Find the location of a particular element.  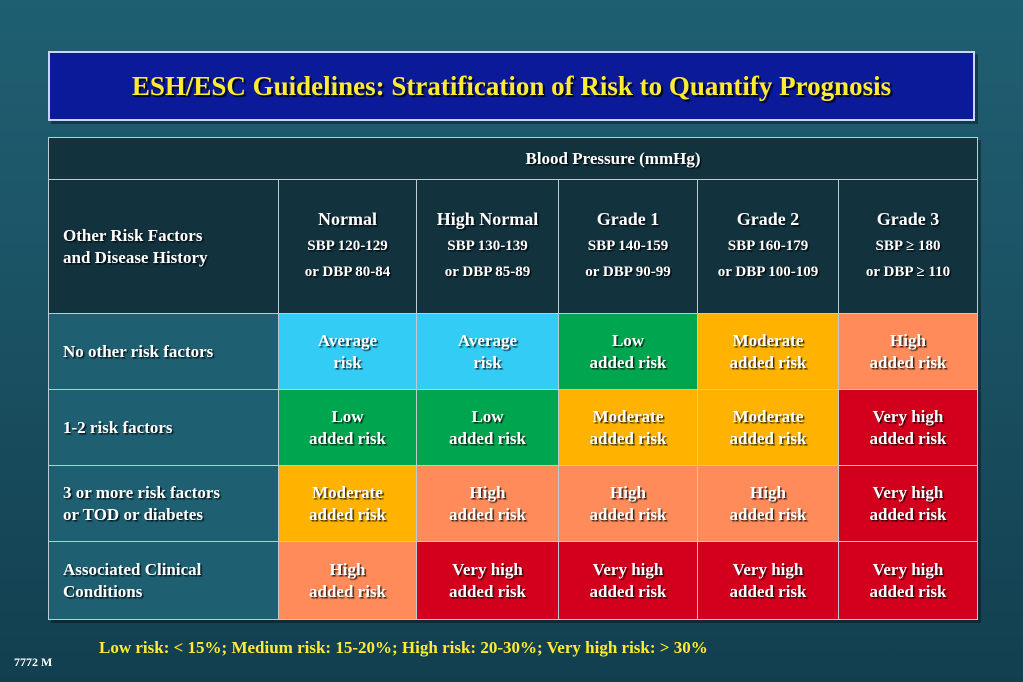

row-label: Associated Clinical Conditions is located at coordinates (163, 580).